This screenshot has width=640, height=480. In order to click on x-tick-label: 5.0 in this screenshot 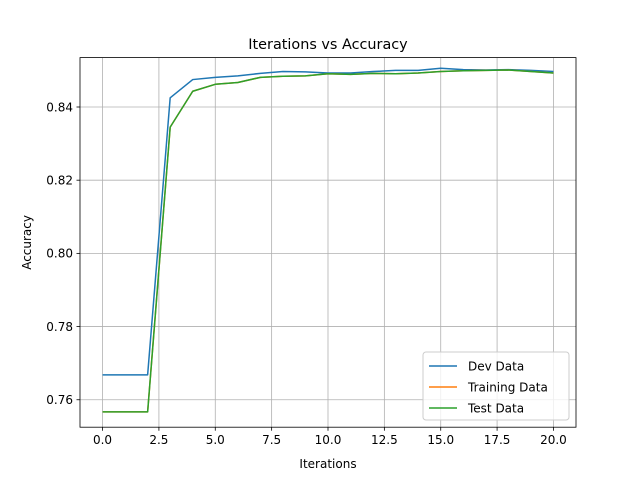, I will do `click(215, 440)`.